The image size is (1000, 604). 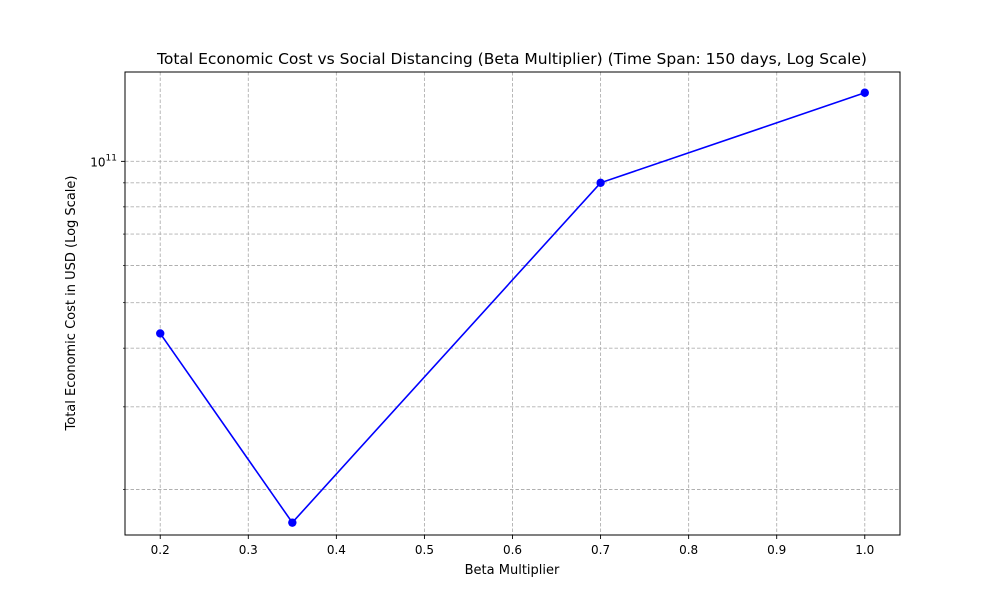 What do you see at coordinates (424, 550) in the screenshot?
I see `x-tick-label: 0.5` at bounding box center [424, 550].